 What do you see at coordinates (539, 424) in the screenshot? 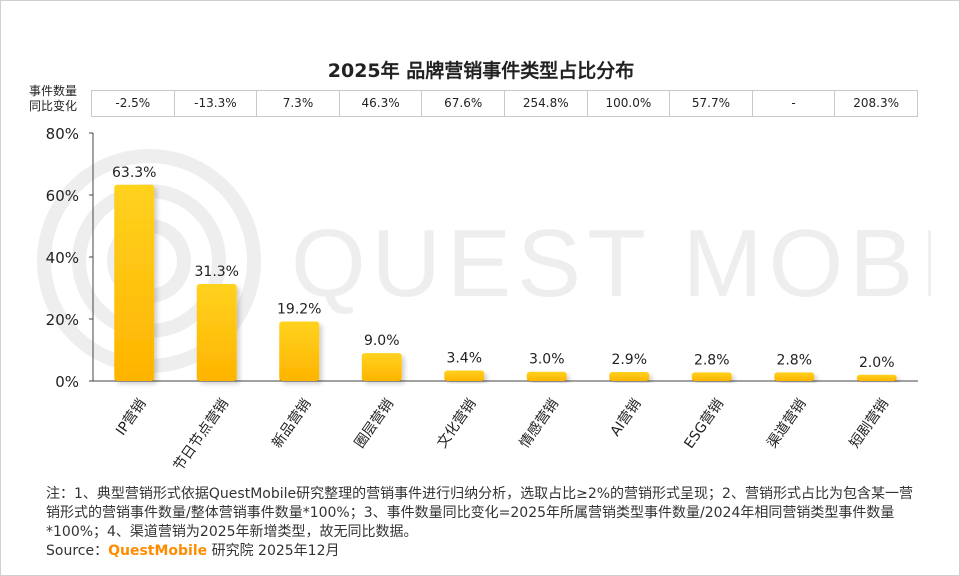
I see `x-category-label: 情感营销` at bounding box center [539, 424].